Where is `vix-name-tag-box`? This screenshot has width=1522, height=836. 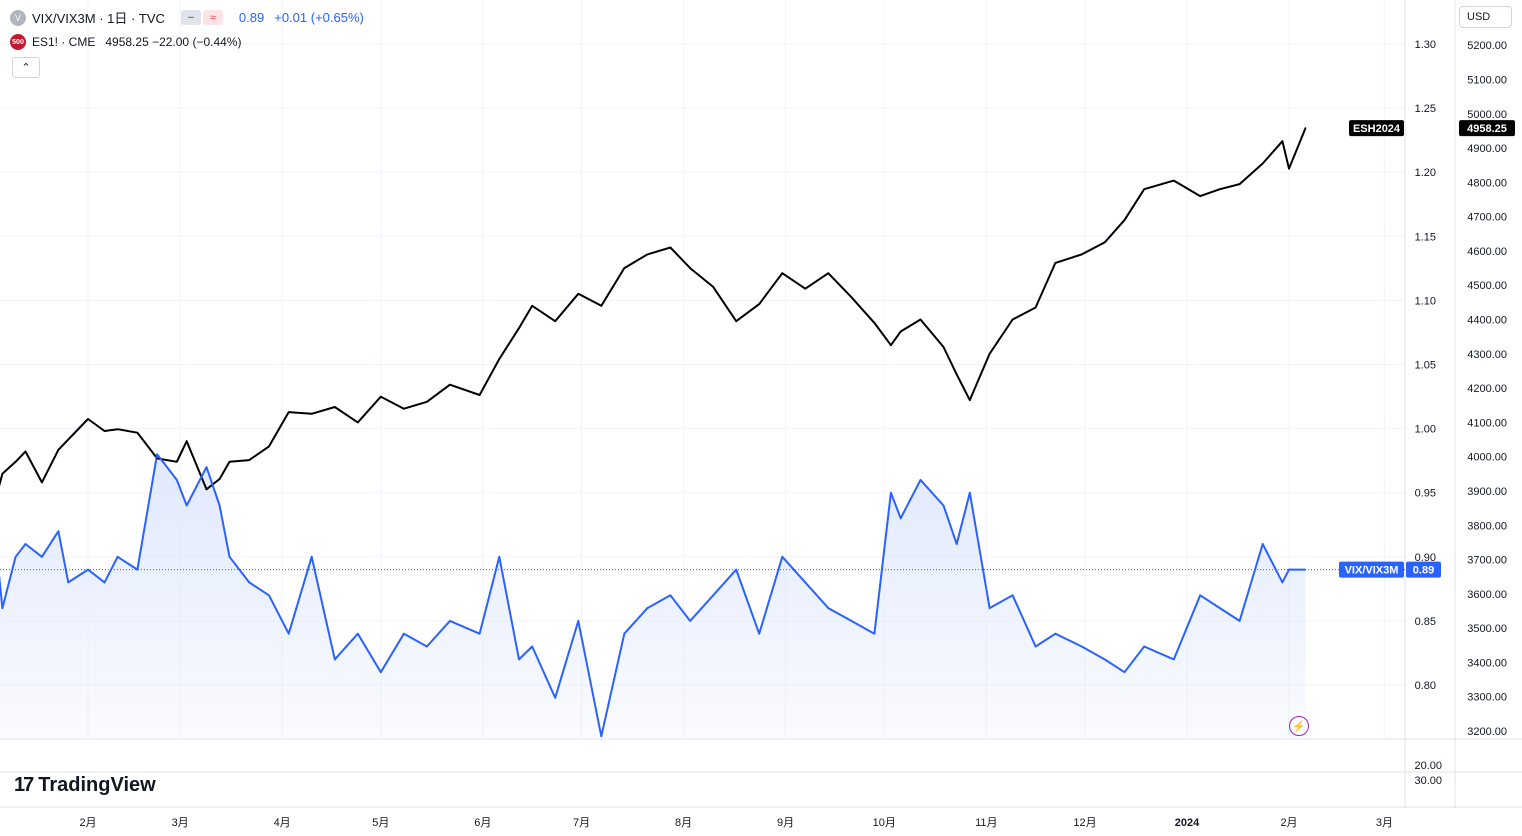 vix-name-tag-box is located at coordinates (1371, 569).